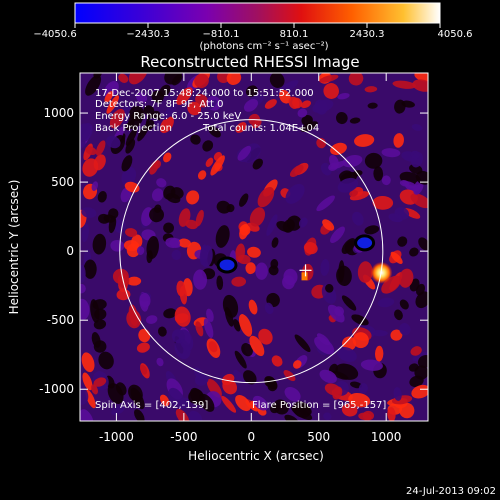 The height and width of the screenshot is (500, 500). What do you see at coordinates (251, 437) in the screenshot?
I see `x-tick-label: 0` at bounding box center [251, 437].